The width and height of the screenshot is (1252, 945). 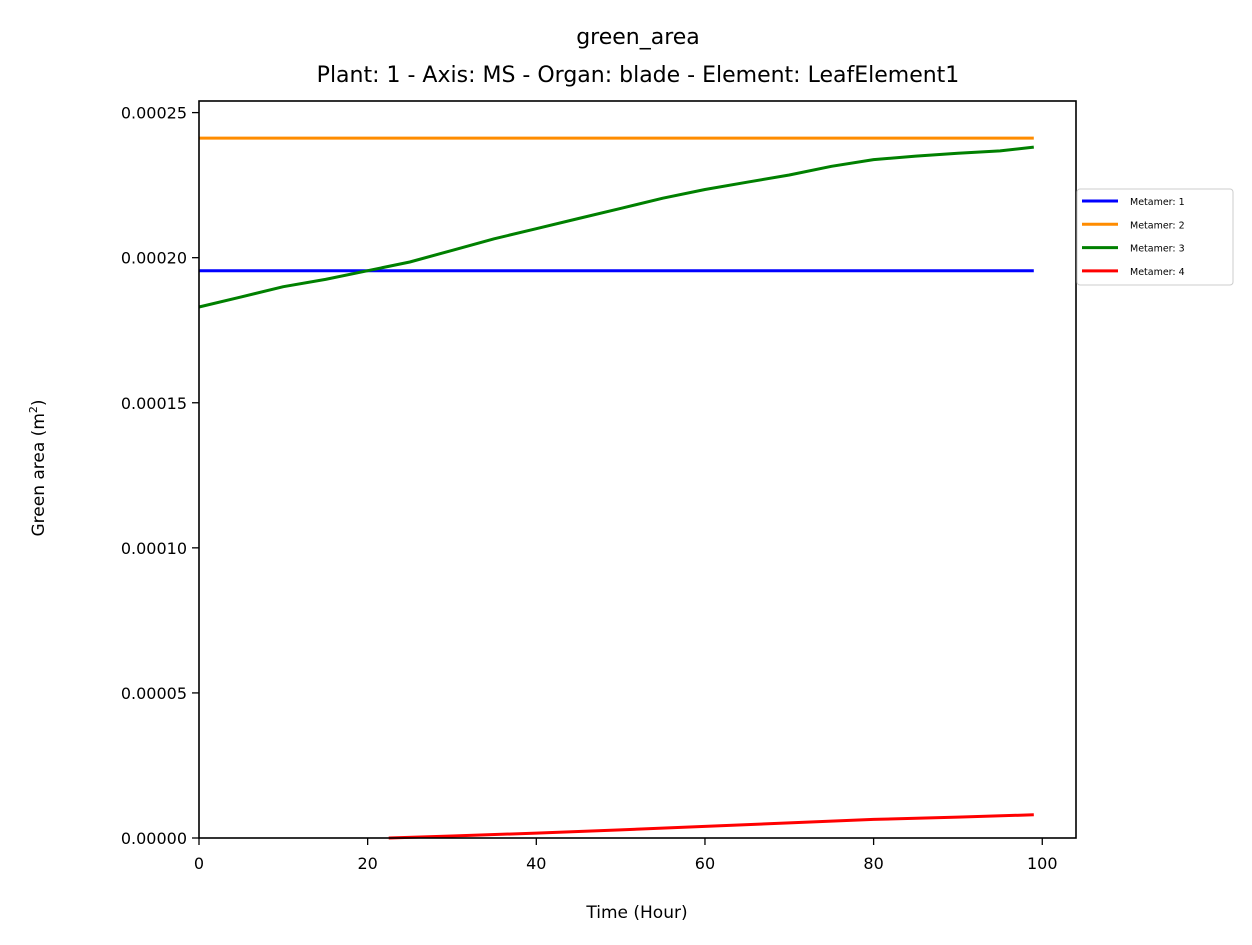 What do you see at coordinates (154, 403) in the screenshot?
I see `y-tick-label: 0.00015` at bounding box center [154, 403].